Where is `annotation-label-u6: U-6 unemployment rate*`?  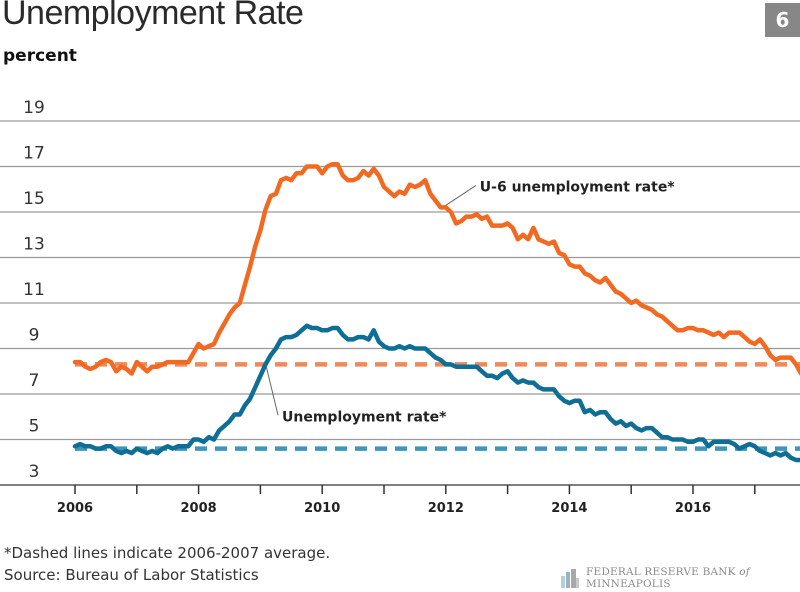
annotation-label-u6: U-6 unemployment rate* is located at coordinates (578, 188).